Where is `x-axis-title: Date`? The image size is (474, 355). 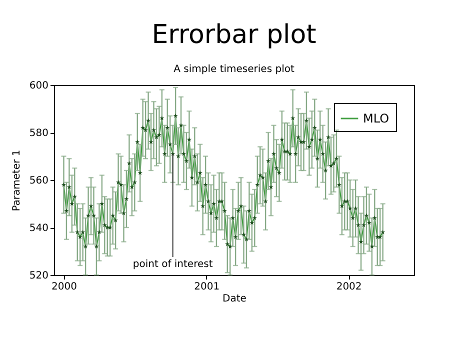 x-axis-title: Date is located at coordinates (234, 299).